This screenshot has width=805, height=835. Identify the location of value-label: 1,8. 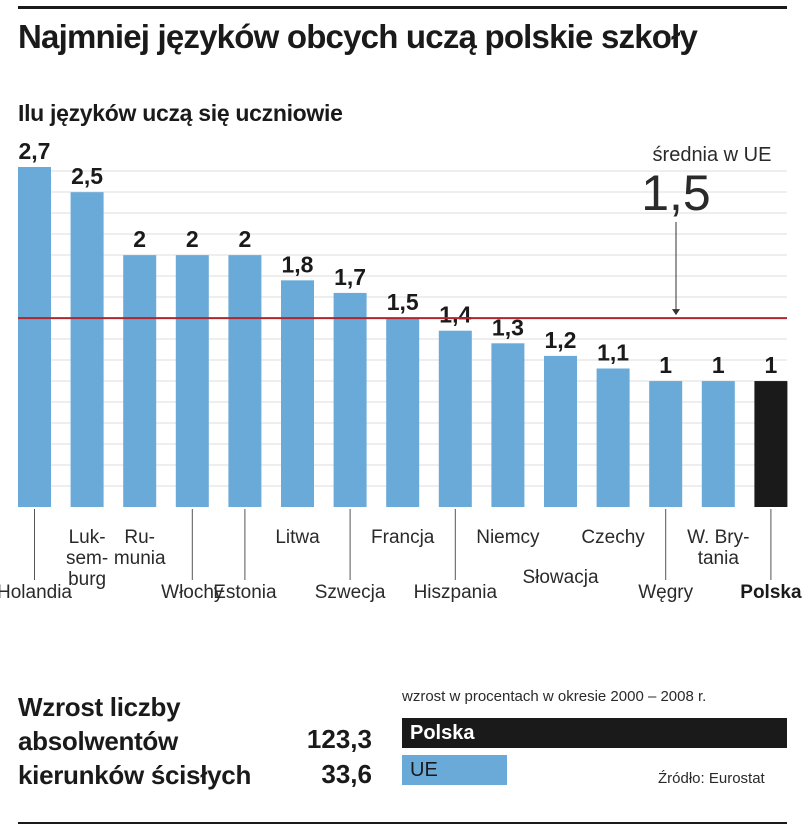
(298, 264).